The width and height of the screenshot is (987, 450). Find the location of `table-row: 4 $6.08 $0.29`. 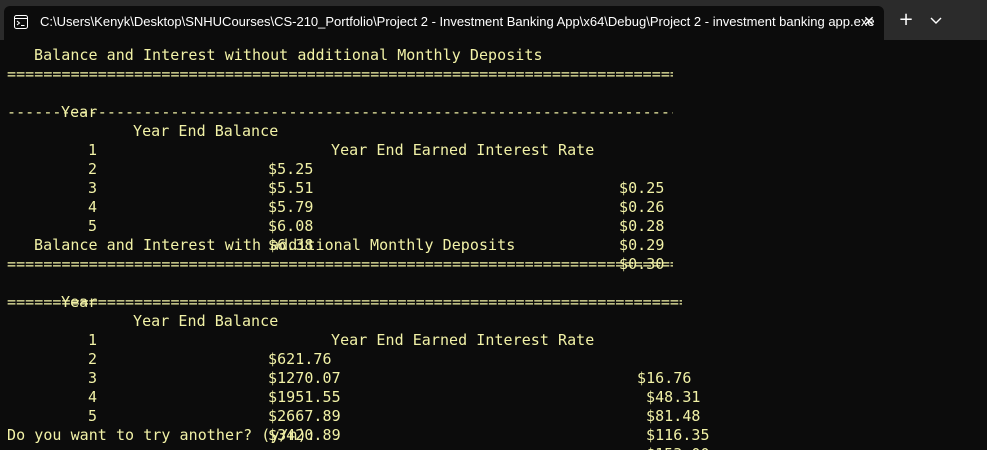

table-row: 4 $6.08 $0.29 is located at coordinates (335, 216).